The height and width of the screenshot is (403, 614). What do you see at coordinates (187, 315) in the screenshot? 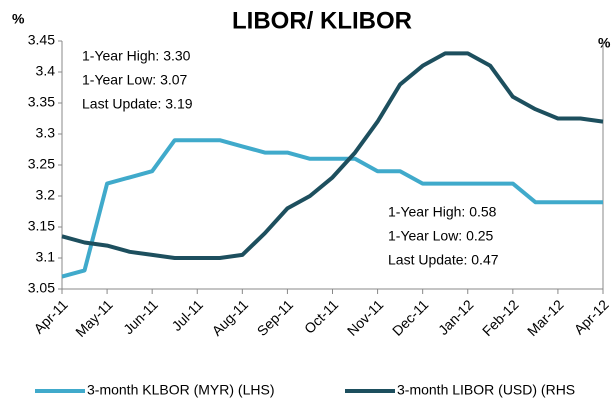
I see `x-tick-label: Jul-11` at bounding box center [187, 315].